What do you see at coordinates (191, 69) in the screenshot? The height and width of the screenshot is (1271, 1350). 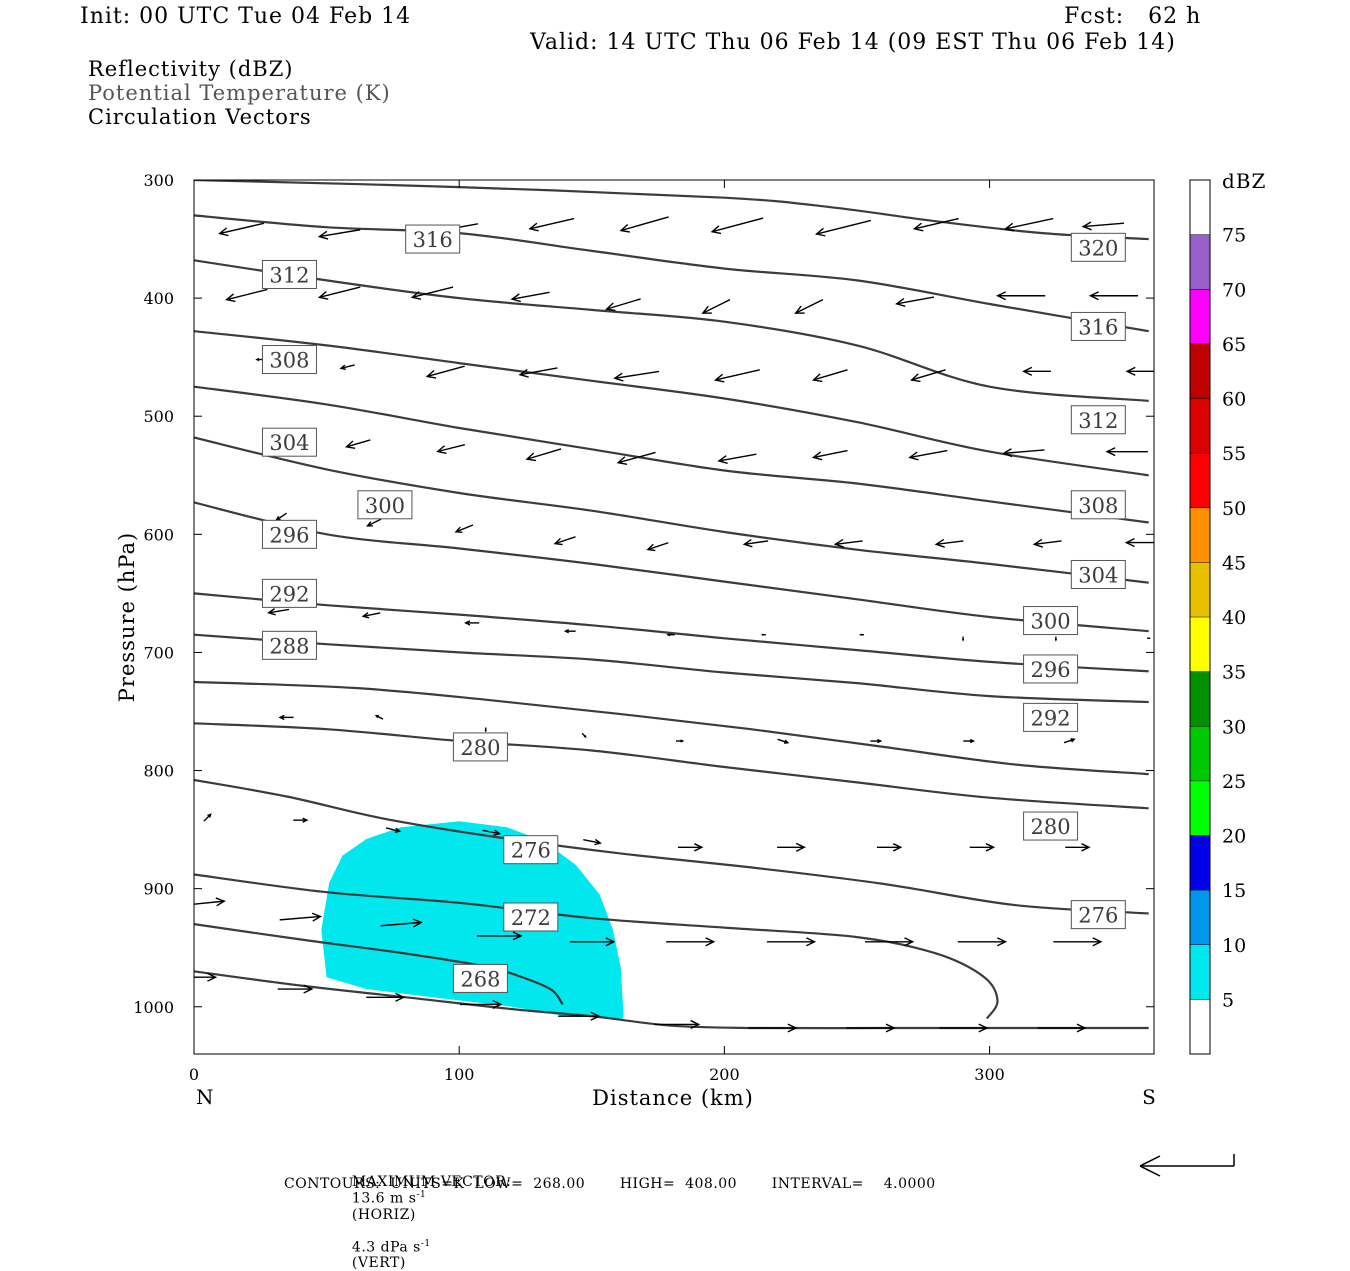 I see `legend-reflectivity: Reflectivity (dBZ)` at bounding box center [191, 69].